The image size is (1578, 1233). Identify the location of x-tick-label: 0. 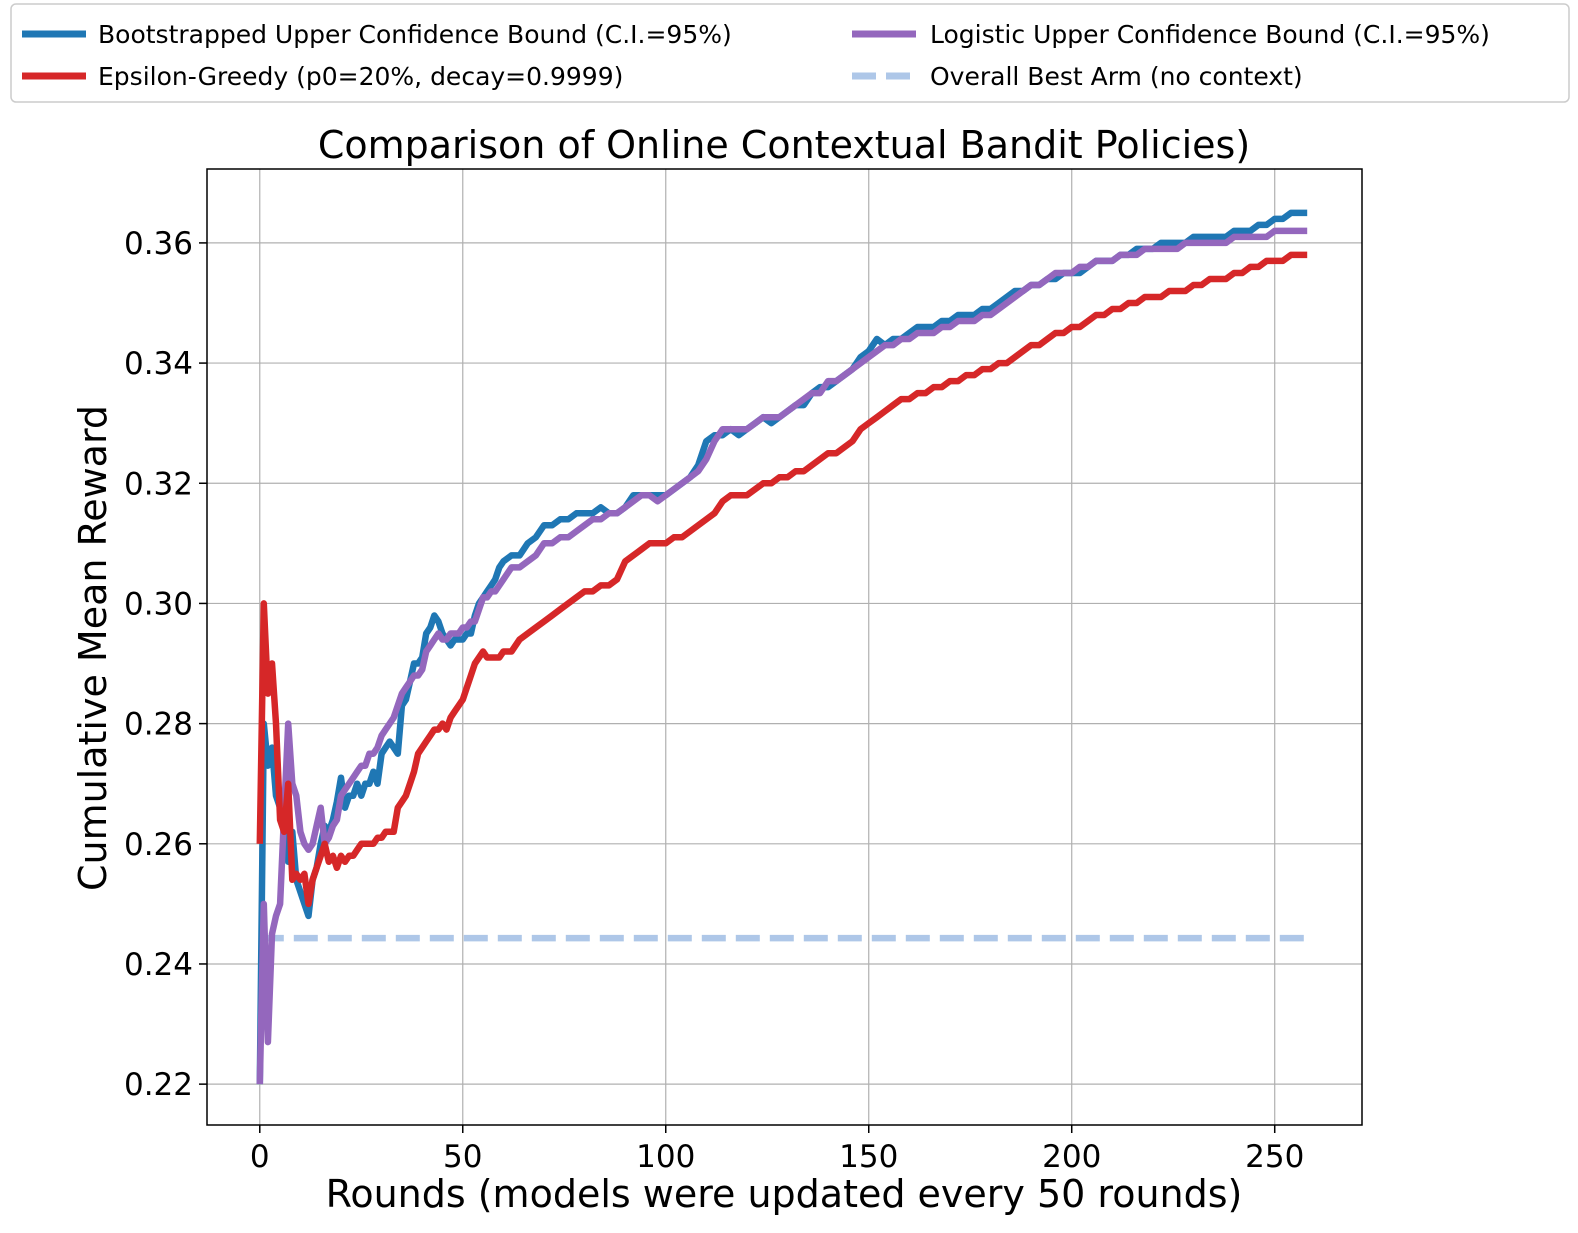
(260, 1157).